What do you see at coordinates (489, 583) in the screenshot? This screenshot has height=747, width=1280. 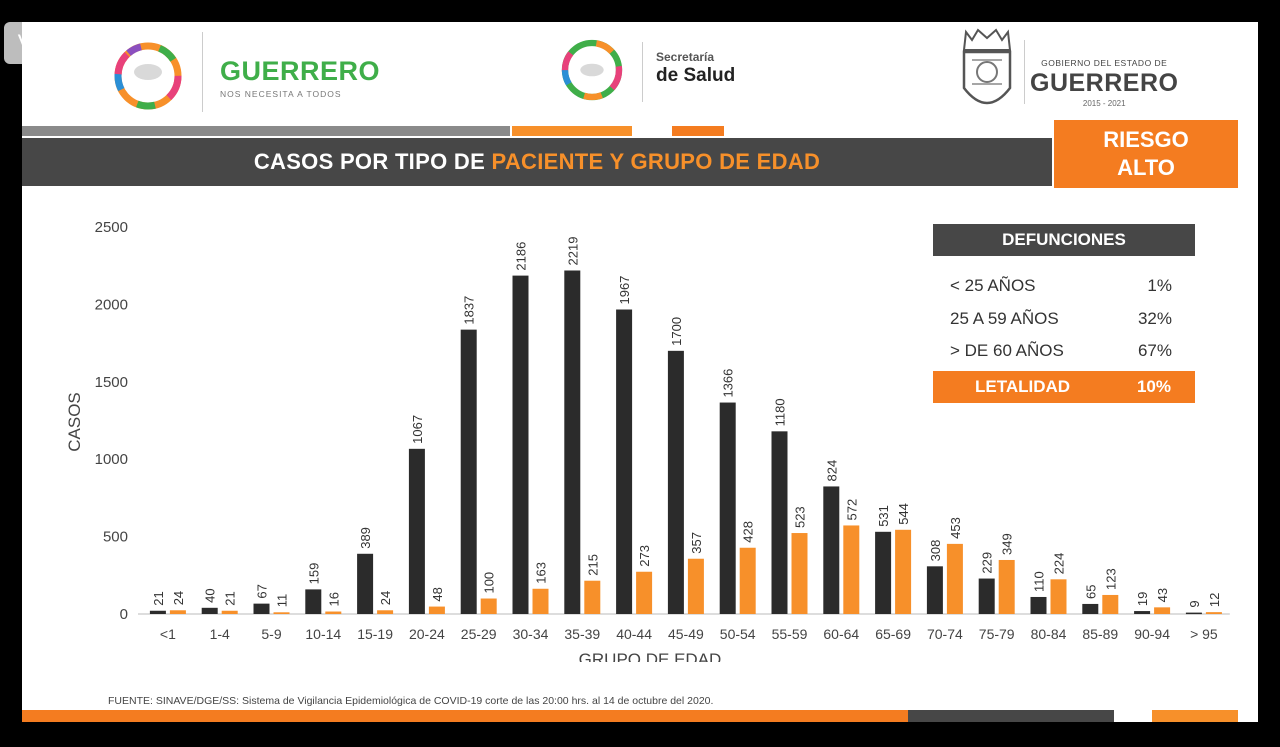 I see `data-label: 100` at bounding box center [489, 583].